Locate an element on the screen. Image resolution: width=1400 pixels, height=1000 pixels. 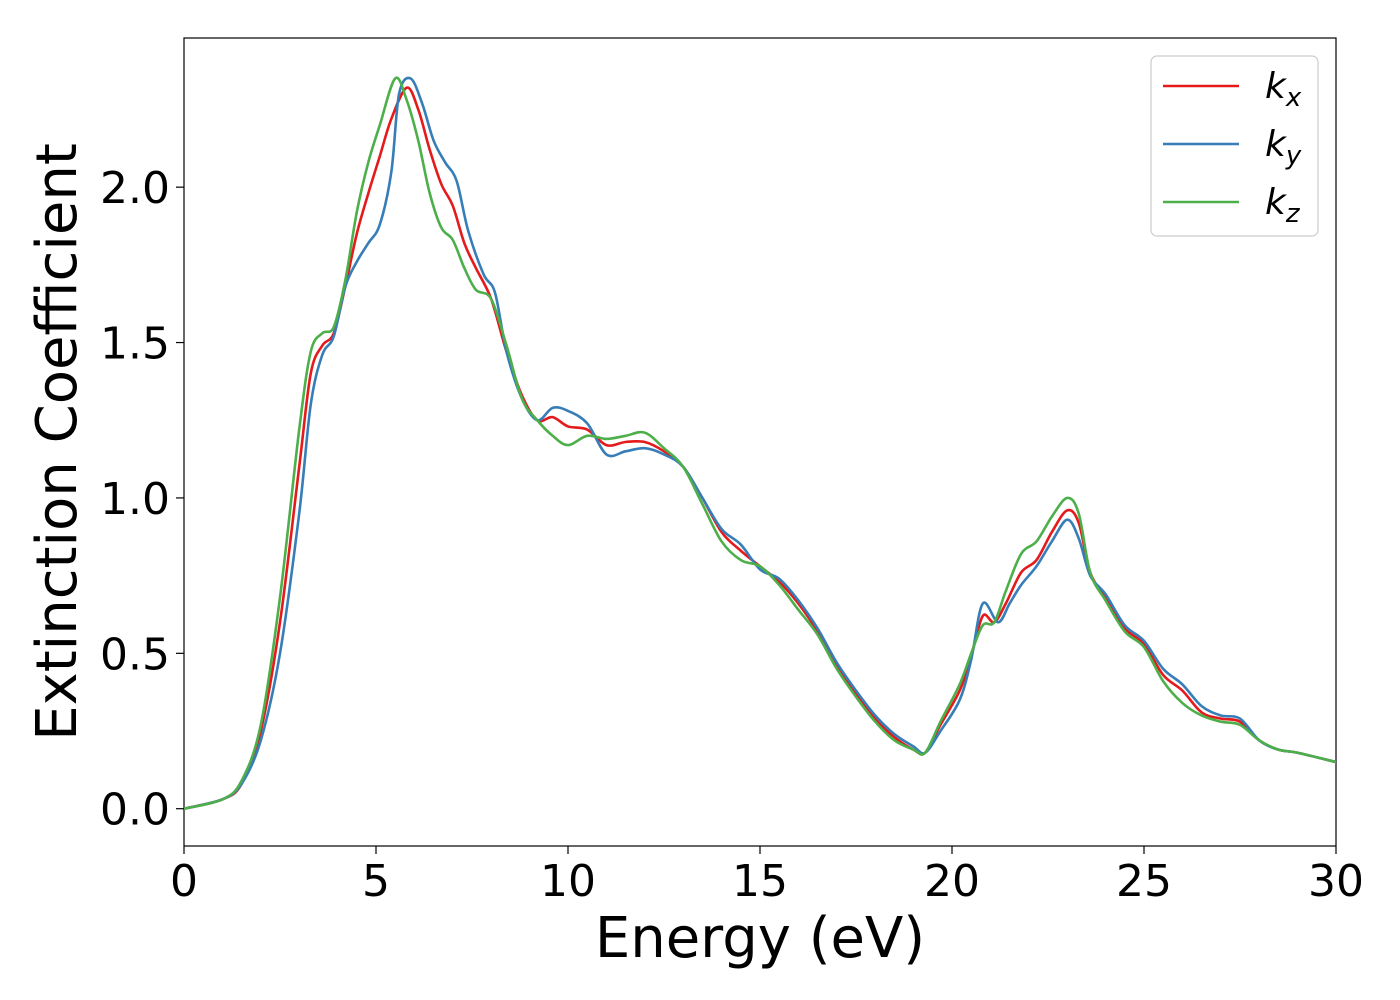
y-tick-label: 2.0 is located at coordinates (135, 188).